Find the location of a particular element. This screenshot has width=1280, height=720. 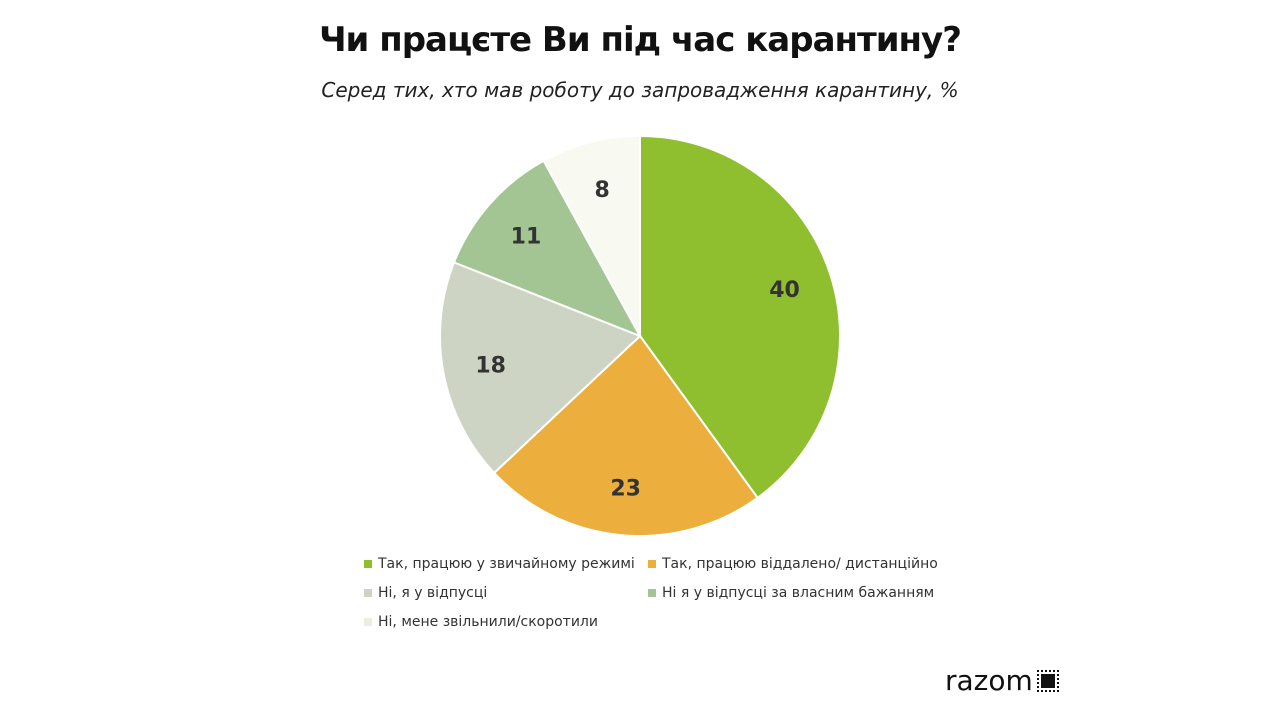

legend-item: Ні, мене звільнили/скоротили is located at coordinates (481, 622).